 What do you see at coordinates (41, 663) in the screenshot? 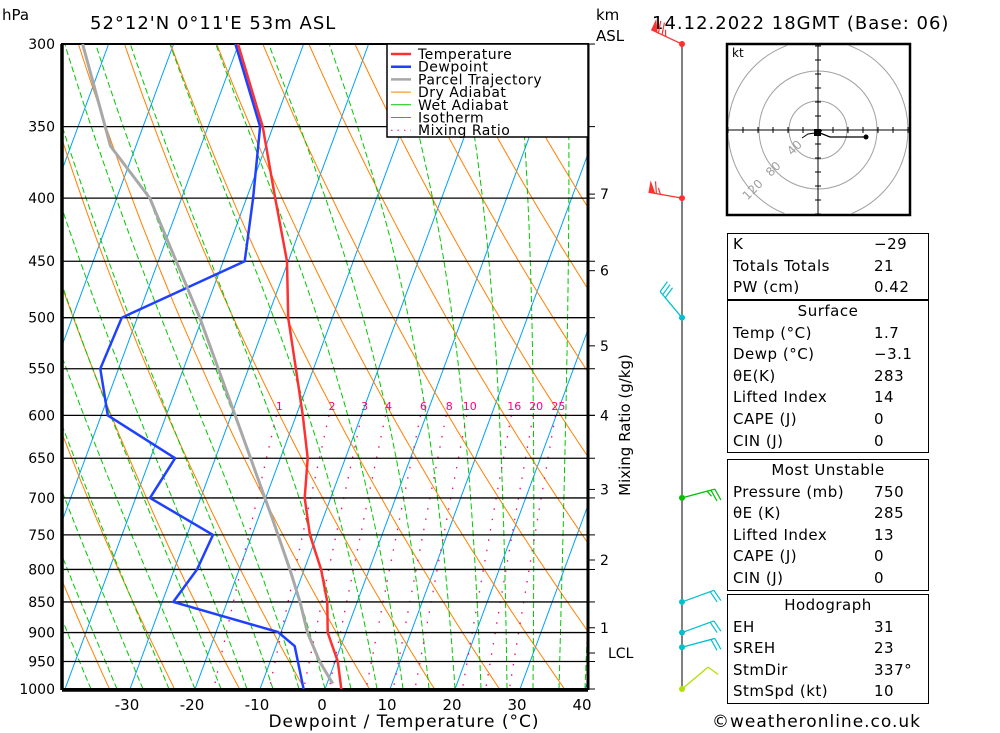
I see `pressure-tick-label: 950` at bounding box center [41, 663].